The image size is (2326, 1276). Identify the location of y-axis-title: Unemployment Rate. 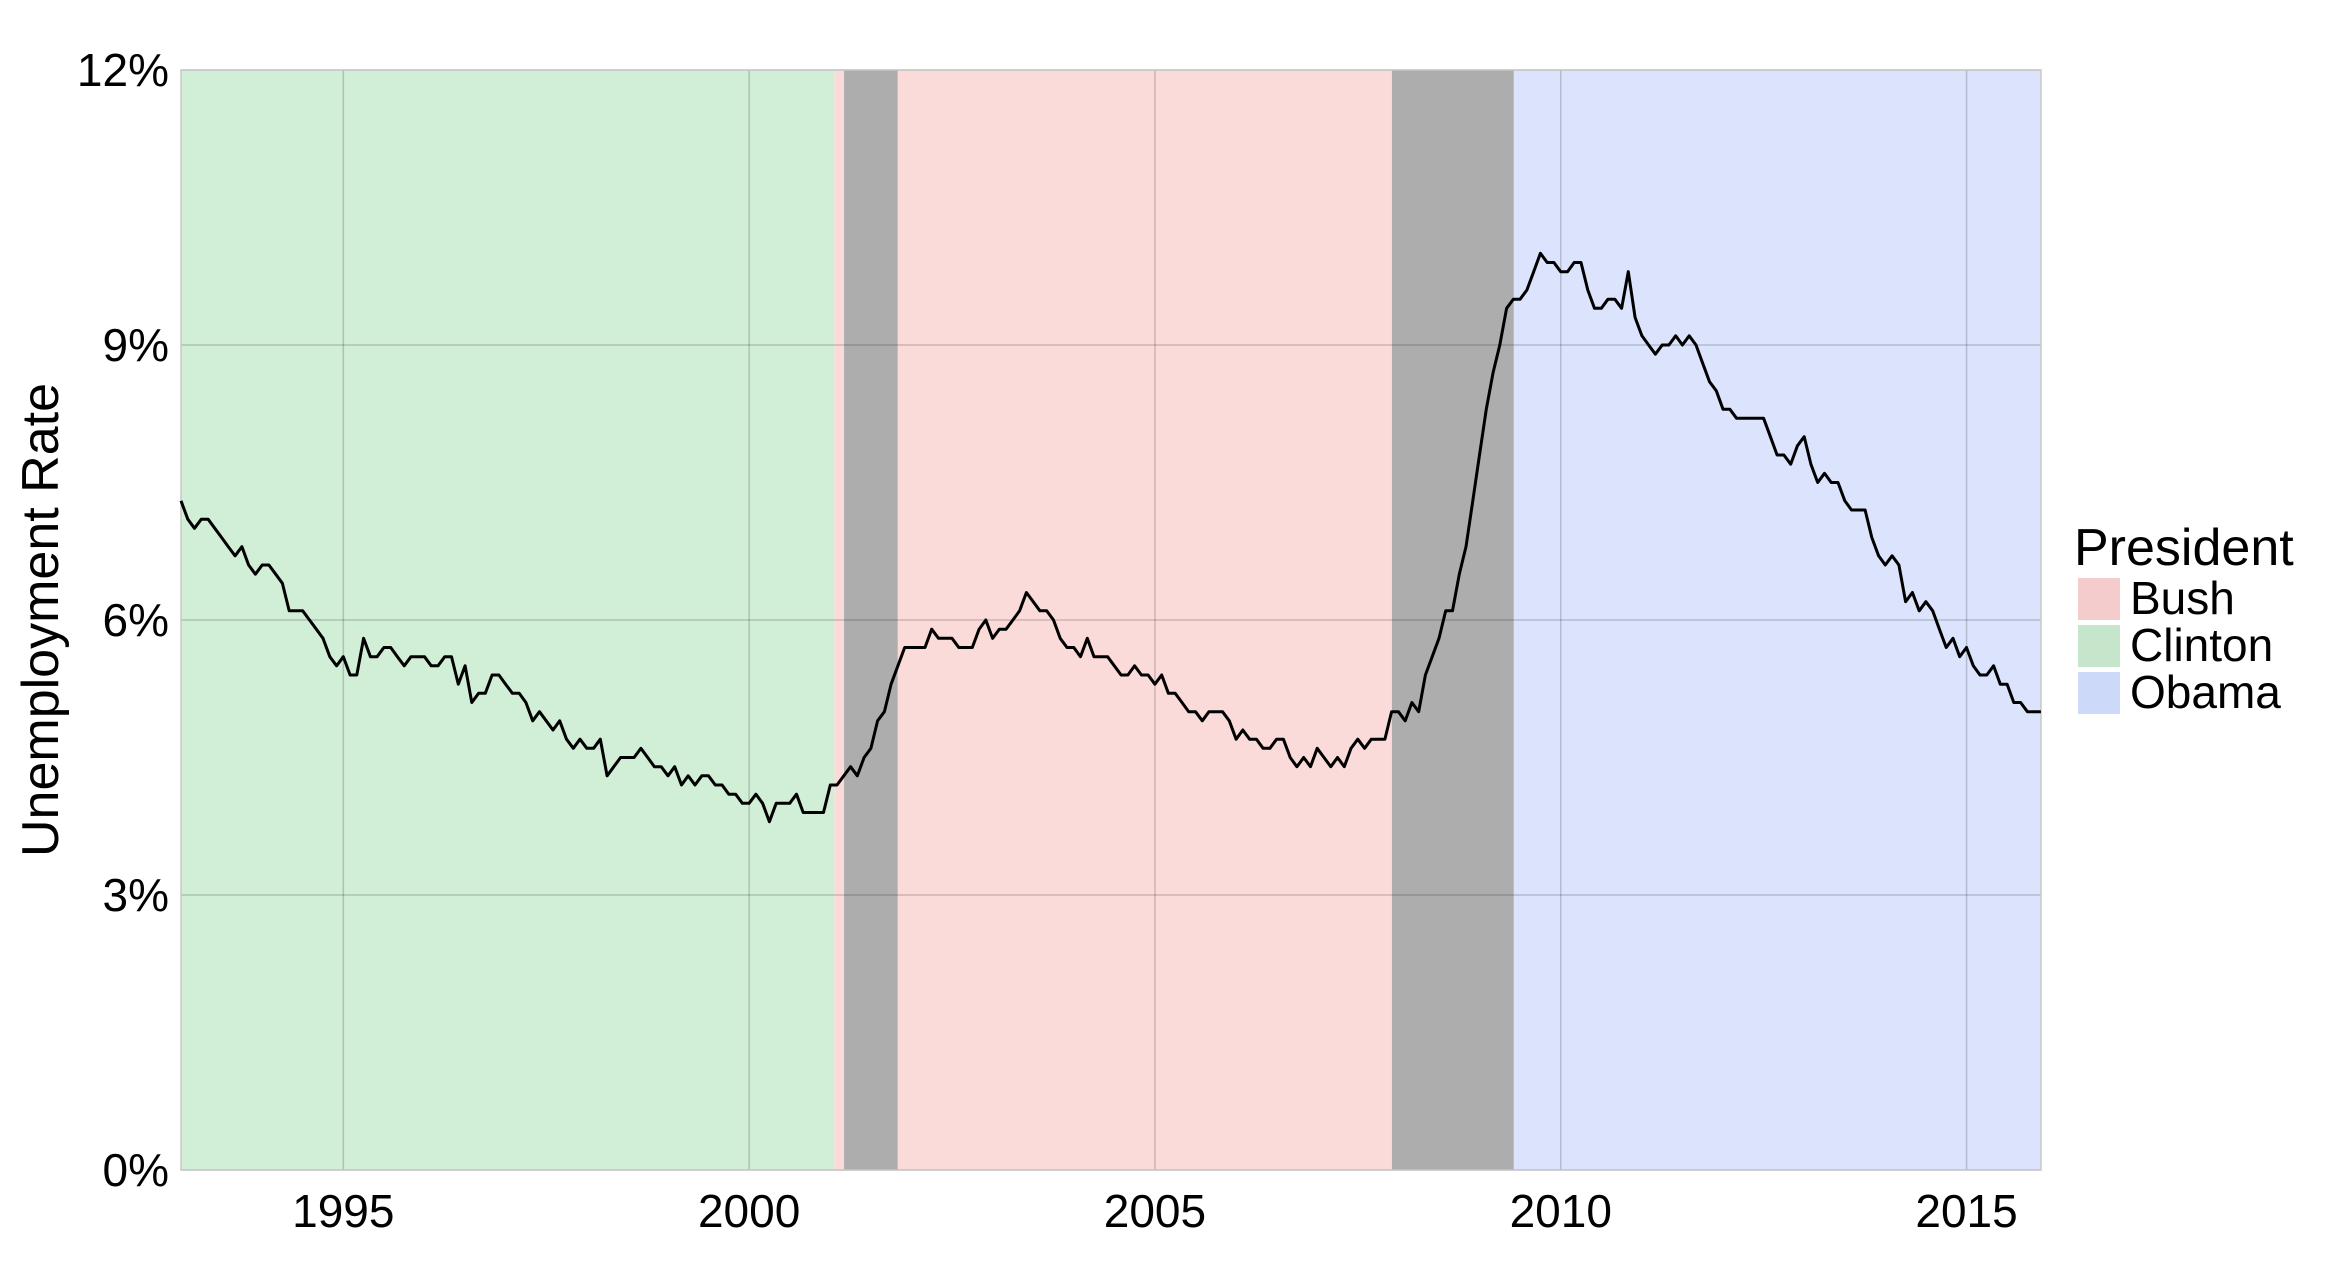
(41, 620).